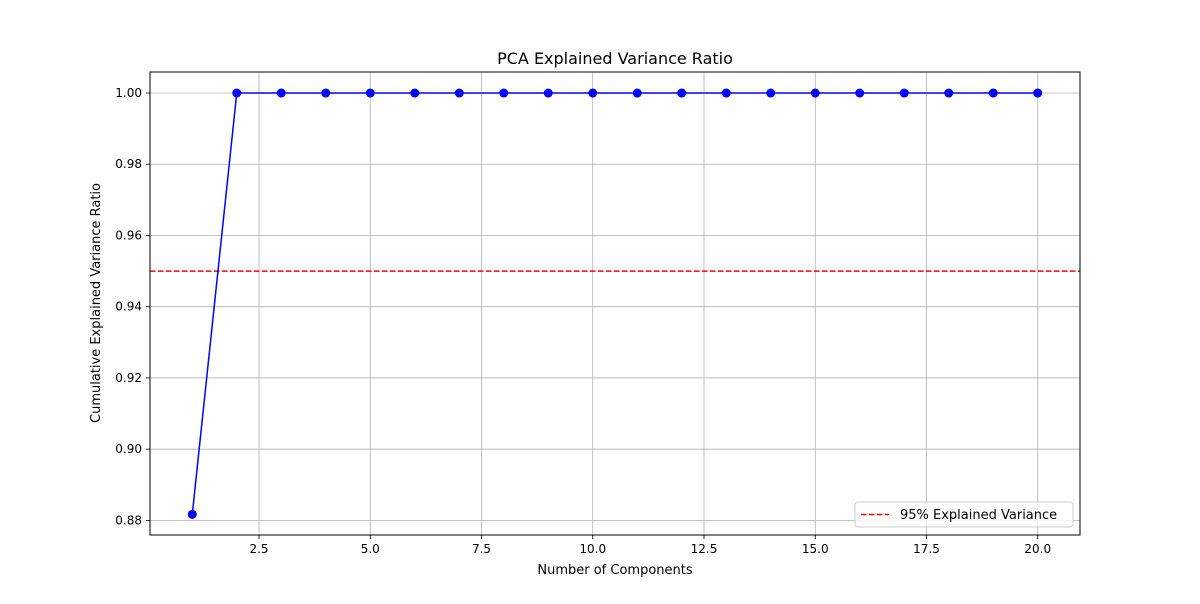 Image resolution: width=1200 pixels, height=604 pixels. I want to click on legend-label: 95% Explained Variance, so click(978, 515).